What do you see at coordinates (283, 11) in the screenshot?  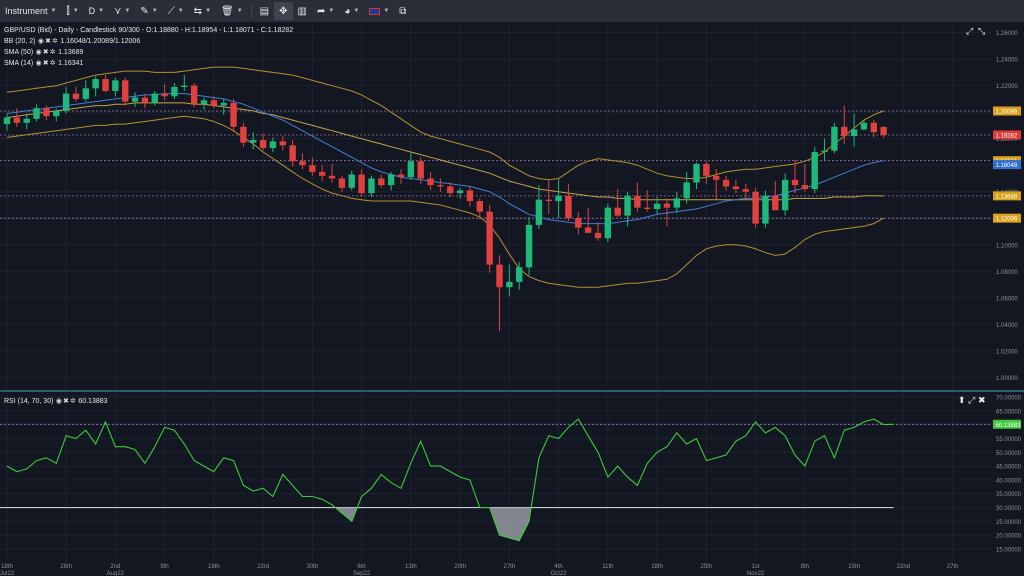 I see `crosshair-button: ✥` at bounding box center [283, 11].